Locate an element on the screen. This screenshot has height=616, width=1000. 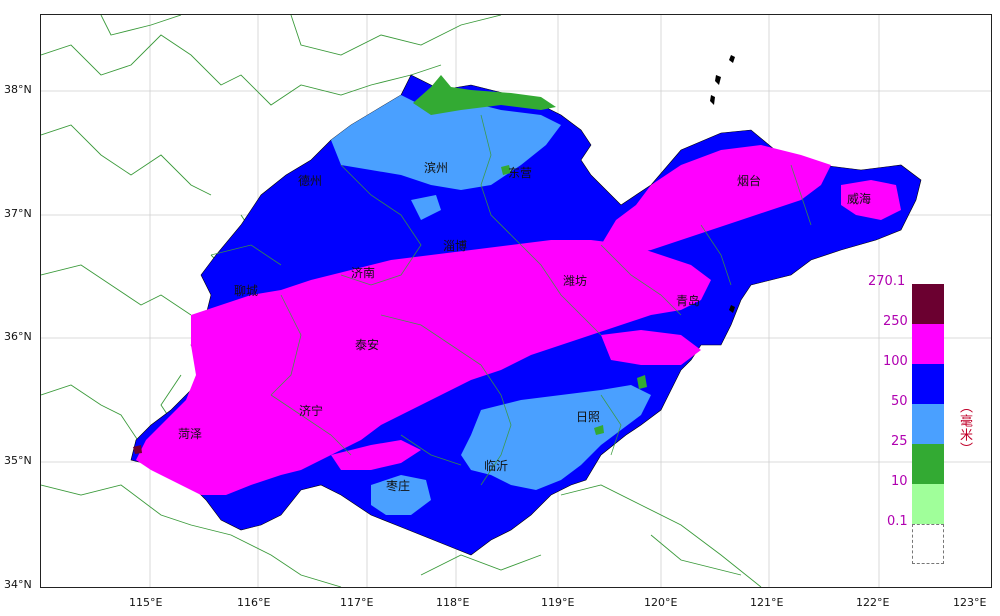
zone-10-25-north is located at coordinates (484, 95).